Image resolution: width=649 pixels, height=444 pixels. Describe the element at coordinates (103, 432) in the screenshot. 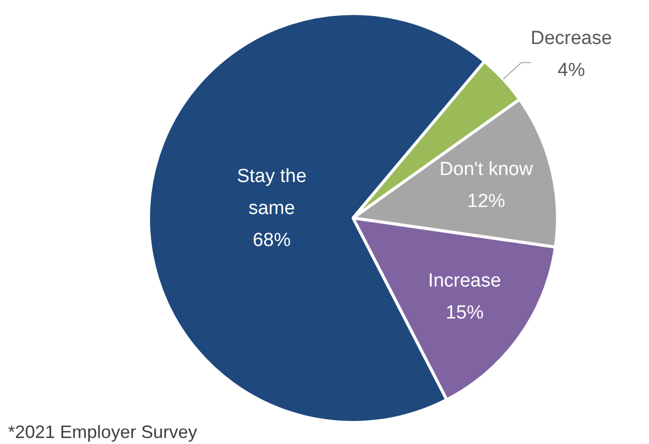

I see `text: *2021 Employer Survey` at that location.